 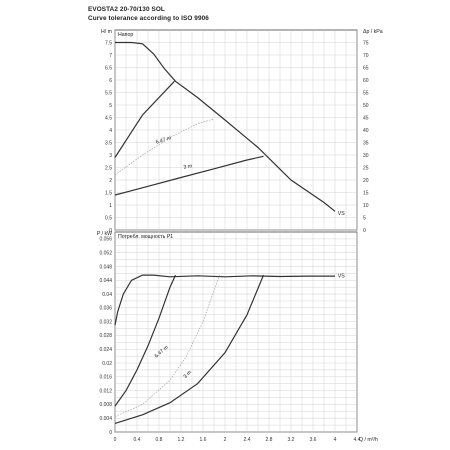 What do you see at coordinates (105, 240) in the screenshot?
I see `power-ytick-label: 0.056` at bounding box center [105, 240].